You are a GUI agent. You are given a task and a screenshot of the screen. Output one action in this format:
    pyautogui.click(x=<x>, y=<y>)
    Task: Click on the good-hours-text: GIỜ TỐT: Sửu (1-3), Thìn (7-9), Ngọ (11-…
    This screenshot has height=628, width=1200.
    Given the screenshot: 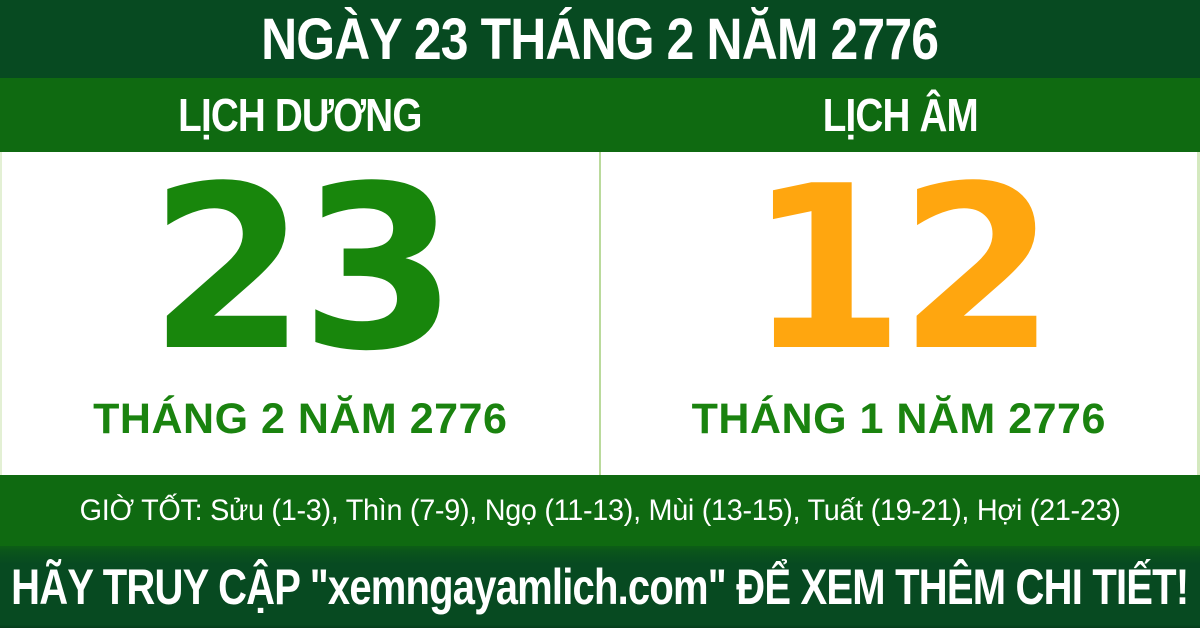 What is the action you would take?
    pyautogui.click(x=600, y=510)
    